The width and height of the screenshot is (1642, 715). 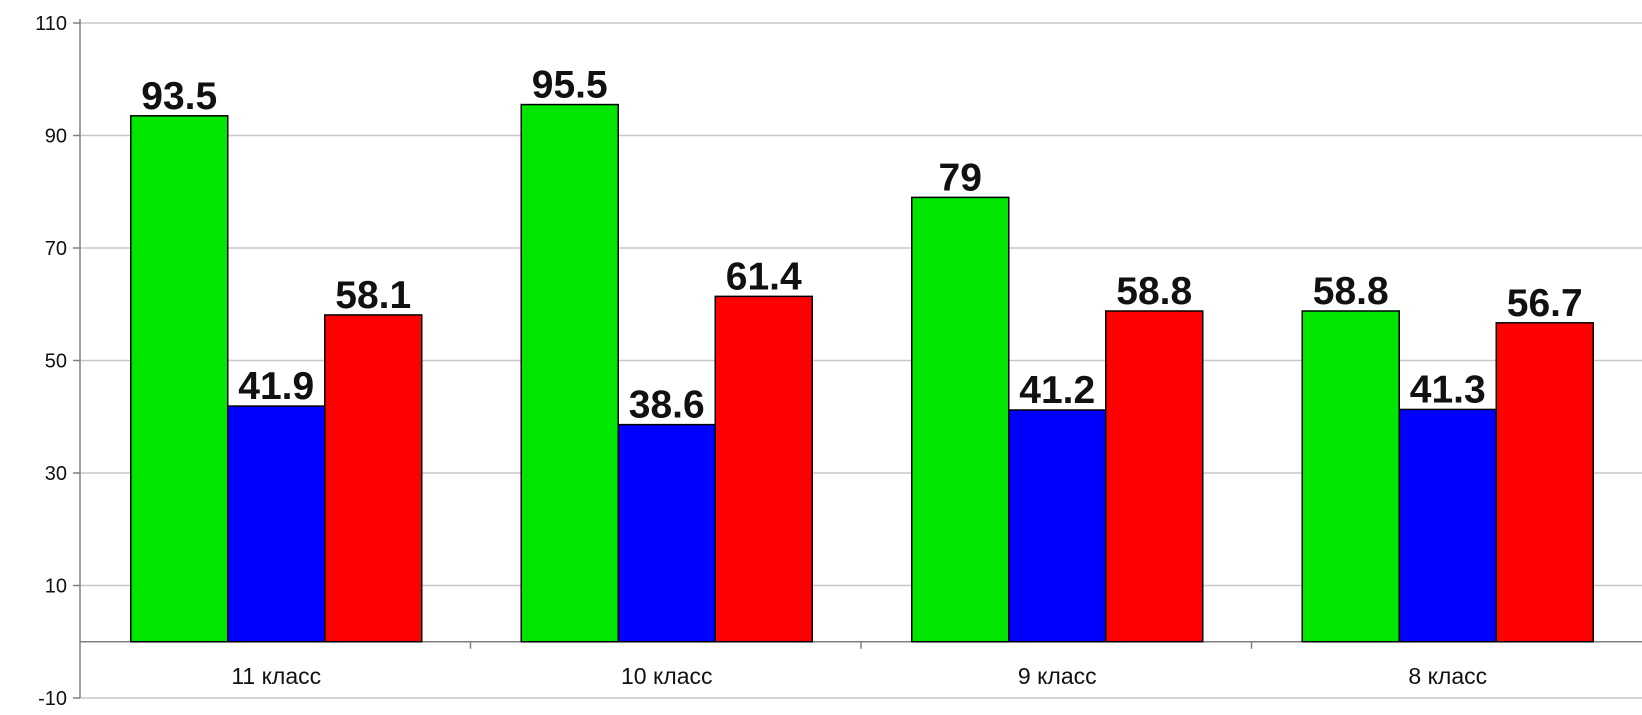 I want to click on y-tick-label: 30, so click(x=56, y=474).